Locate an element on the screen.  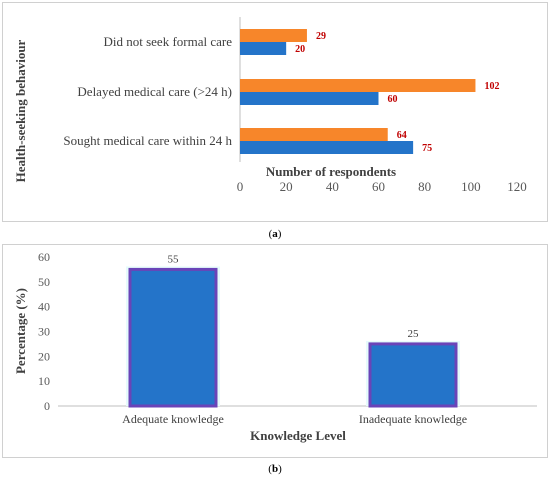
y-axis-title: Health-seeking behaviour is located at coordinates (20, 110).